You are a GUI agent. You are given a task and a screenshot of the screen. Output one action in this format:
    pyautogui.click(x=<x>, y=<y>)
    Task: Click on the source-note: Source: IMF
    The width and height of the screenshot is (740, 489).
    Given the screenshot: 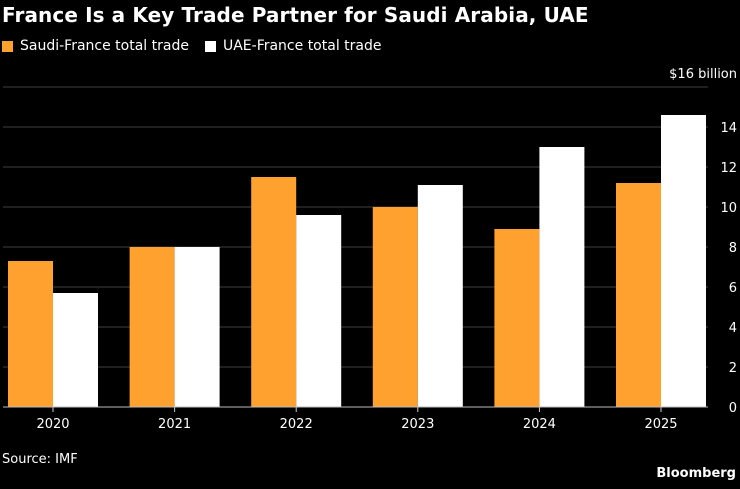 What is the action you would take?
    pyautogui.click(x=40, y=459)
    